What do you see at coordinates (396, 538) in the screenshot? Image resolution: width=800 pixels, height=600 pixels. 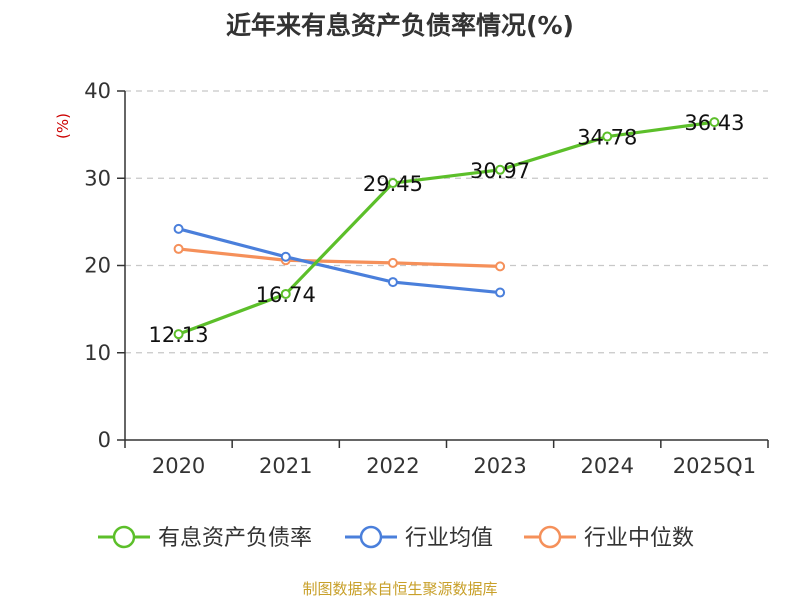 I see `legend: 有息资产负债率 行业均值 行业中位数` at bounding box center [396, 538].